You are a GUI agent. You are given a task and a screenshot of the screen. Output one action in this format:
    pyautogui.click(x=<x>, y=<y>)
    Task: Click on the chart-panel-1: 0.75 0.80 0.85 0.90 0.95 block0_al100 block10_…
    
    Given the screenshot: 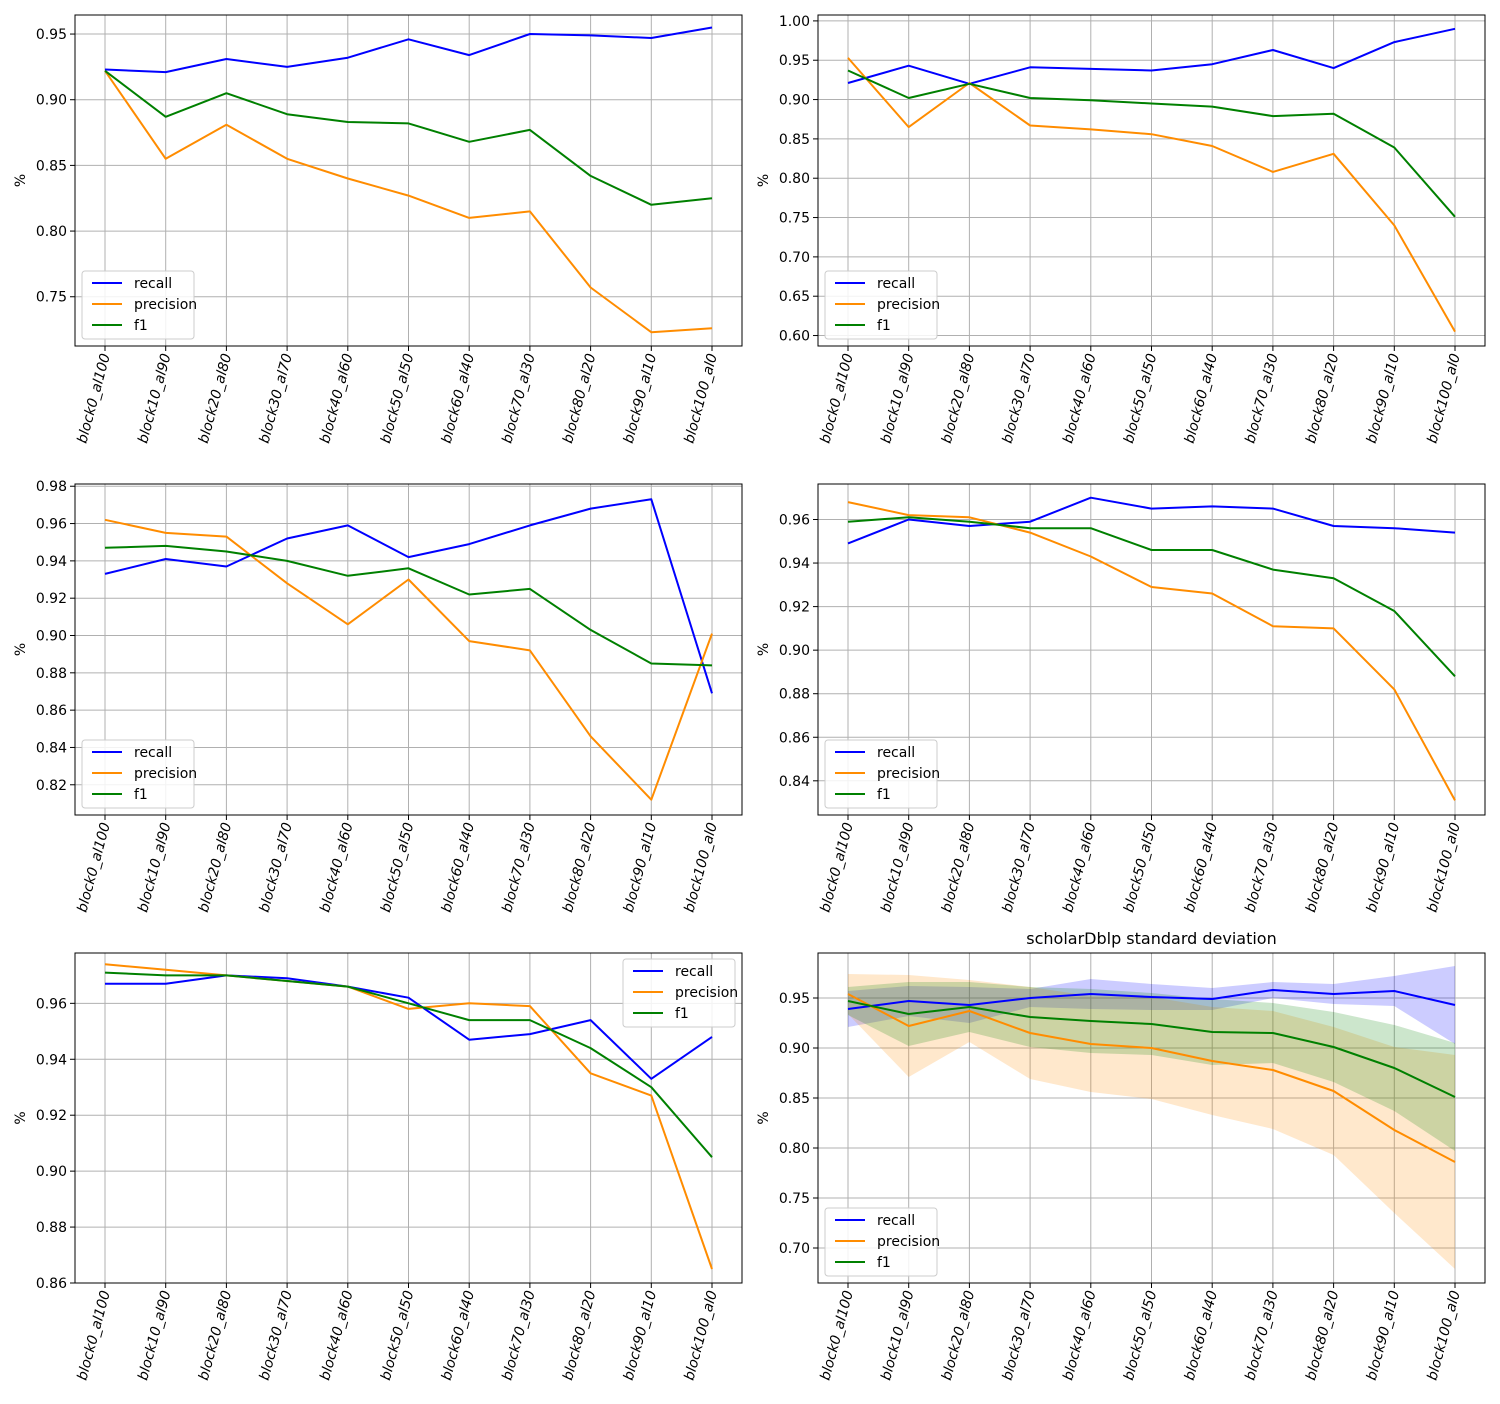 What is the action you would take?
    pyautogui.click(x=378, y=229)
    